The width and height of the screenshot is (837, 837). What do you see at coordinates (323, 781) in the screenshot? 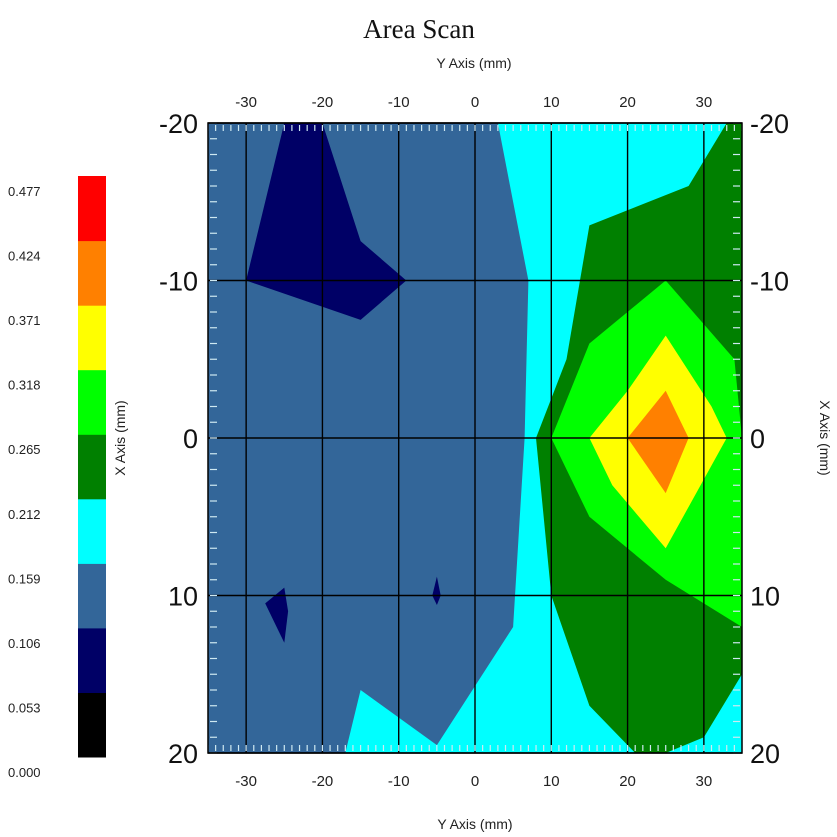
I see `x-tick-label-bottom: -20` at bounding box center [323, 781].